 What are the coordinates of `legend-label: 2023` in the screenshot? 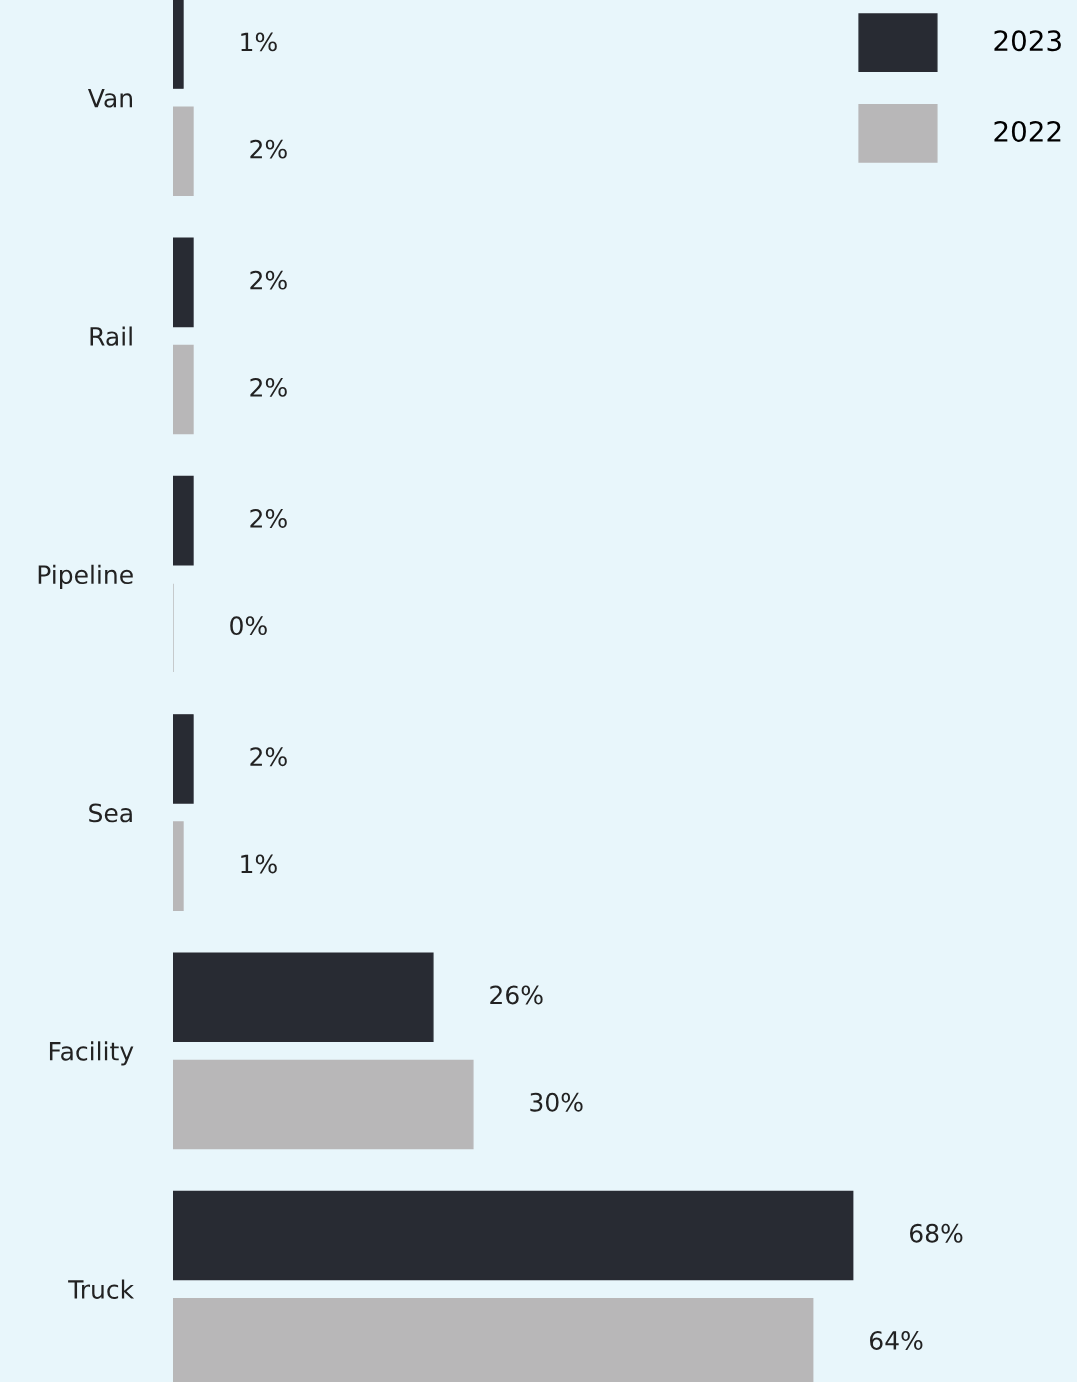 It's located at (1027, 41).